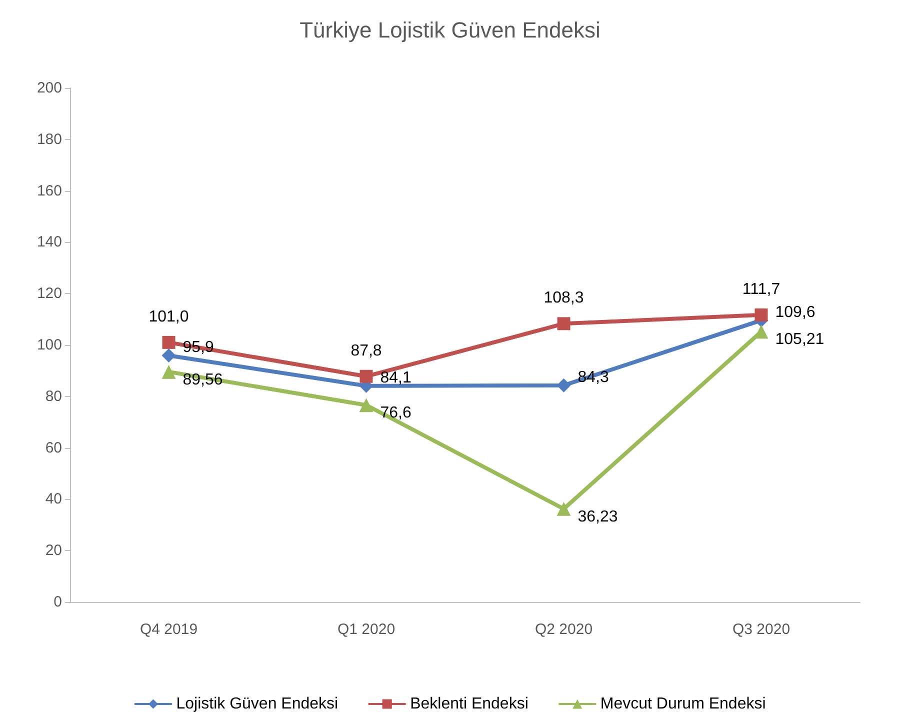 The width and height of the screenshot is (900, 727). I want to click on data-label: 76,6, so click(396, 413).